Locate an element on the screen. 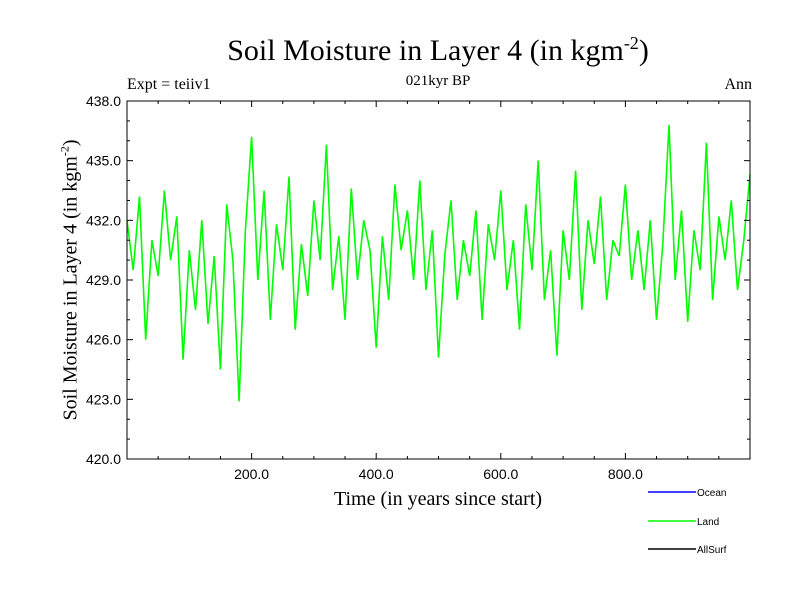  legend-label-ocean: Ocean is located at coordinates (711, 493).